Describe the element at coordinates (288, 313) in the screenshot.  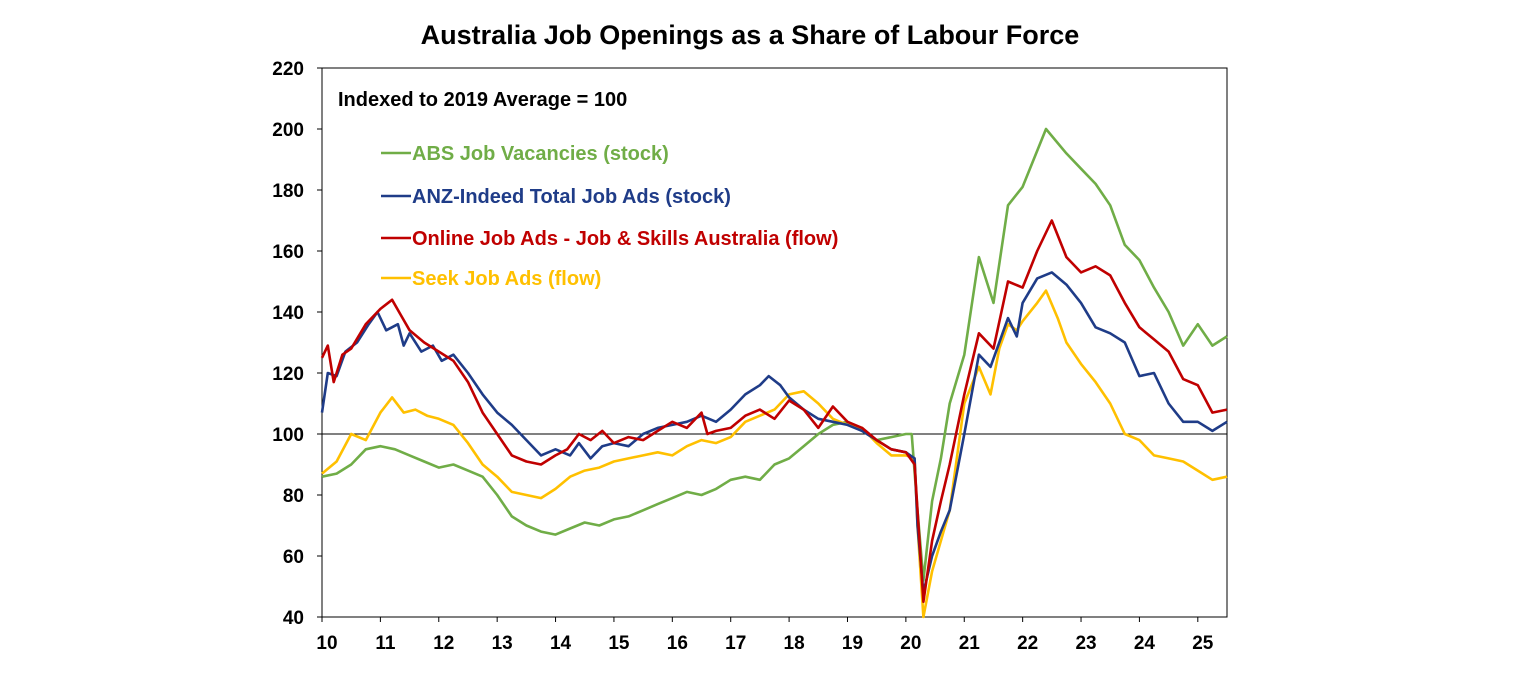
I see `y-tick-label: 140` at that location.